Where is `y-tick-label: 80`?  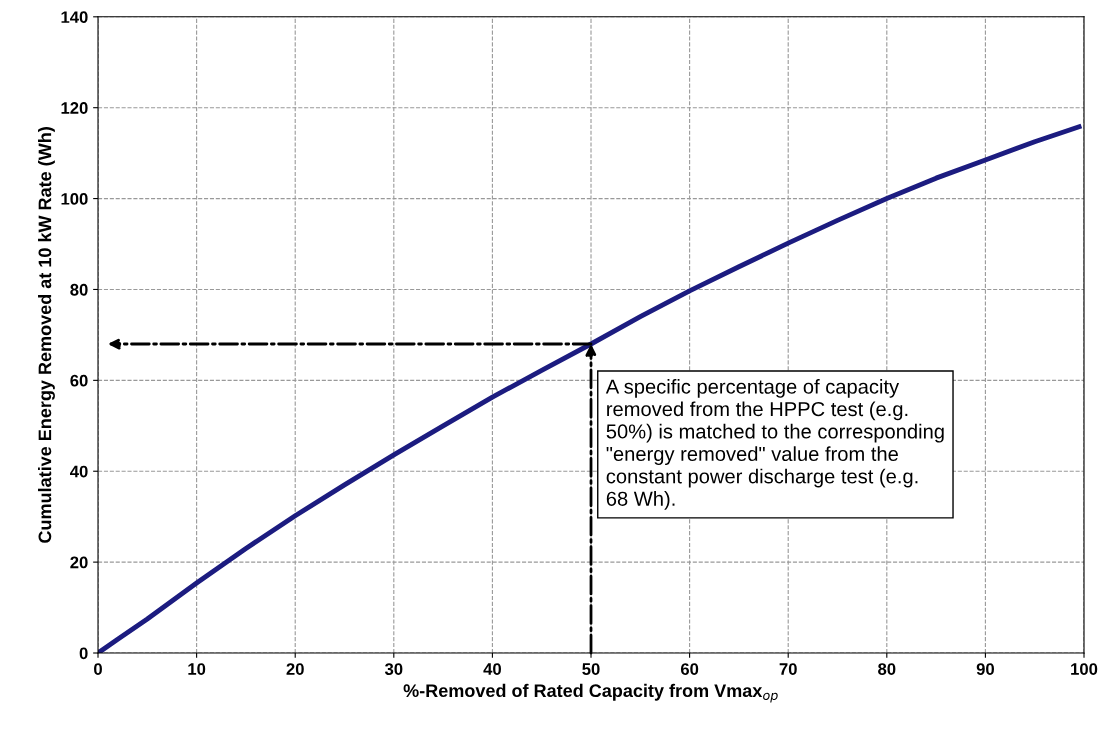
y-tick-label: 80 is located at coordinates (79, 289).